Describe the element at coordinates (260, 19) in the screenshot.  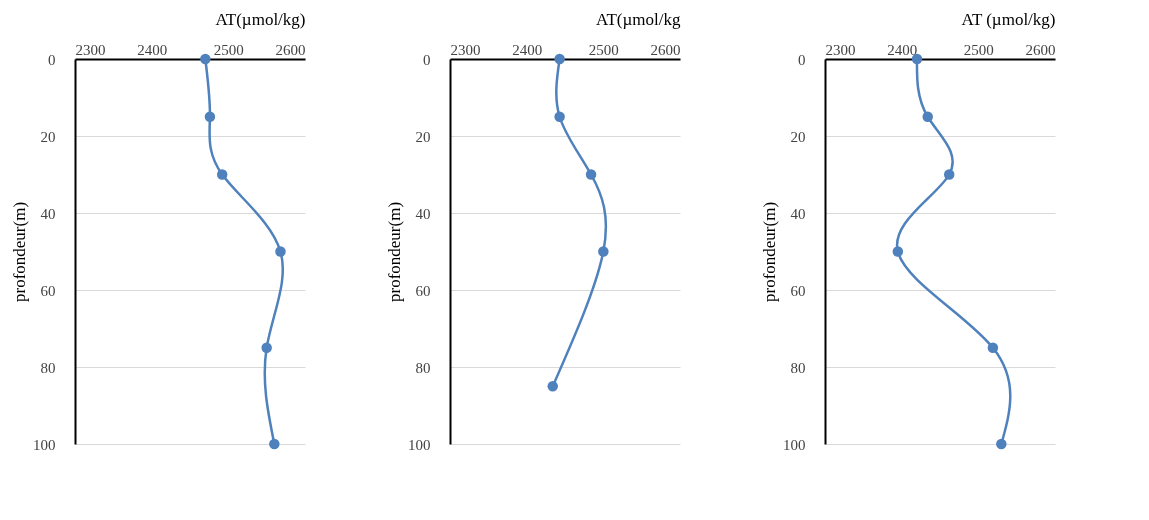
I see `x-axis-title: AT(µmol/kg)` at that location.